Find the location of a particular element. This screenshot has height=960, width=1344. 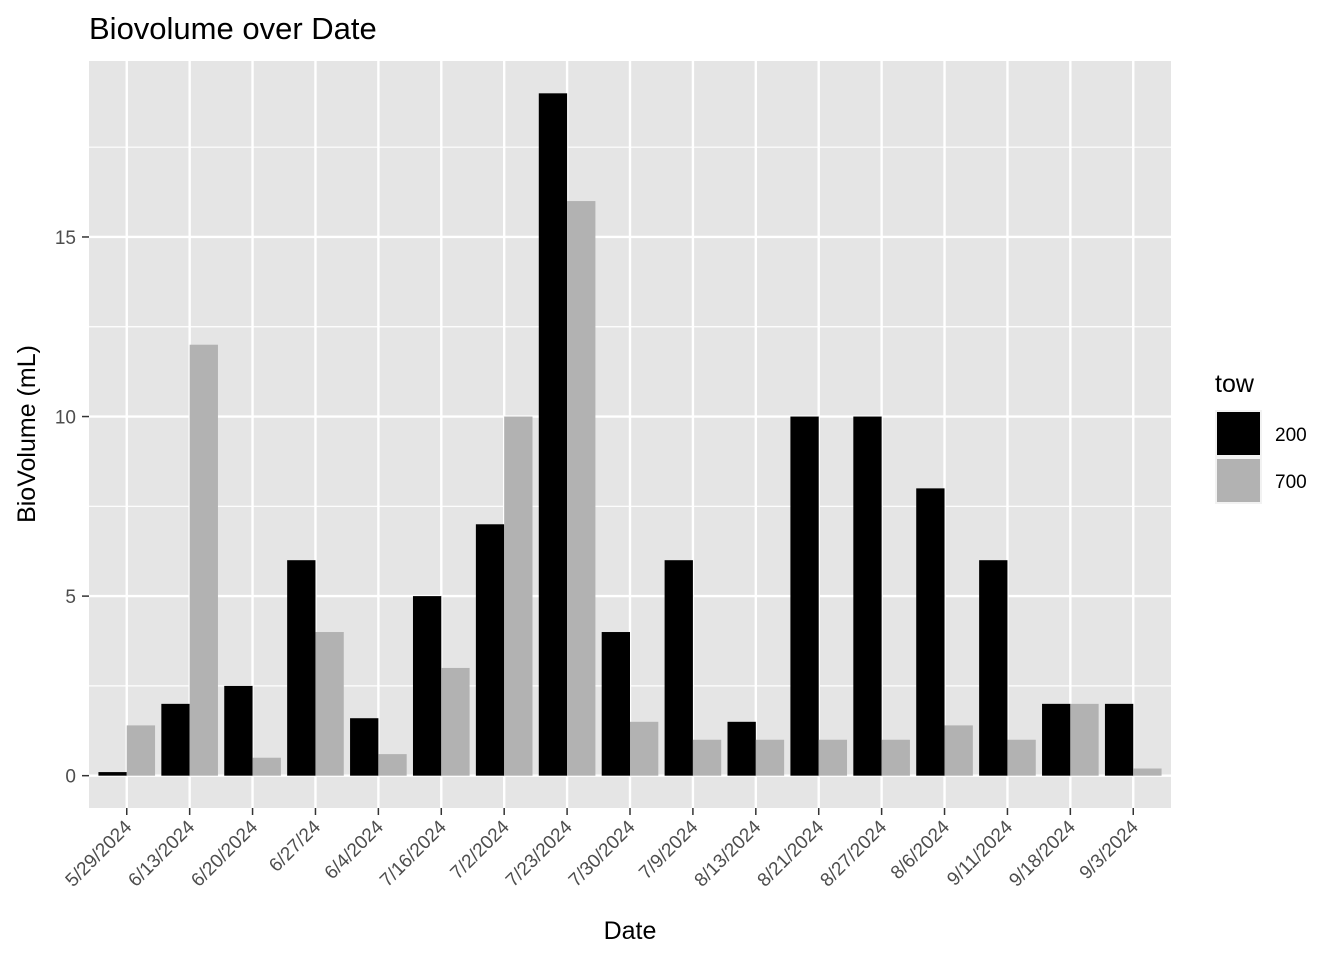

y-tick-label: 10 is located at coordinates (65, 418).